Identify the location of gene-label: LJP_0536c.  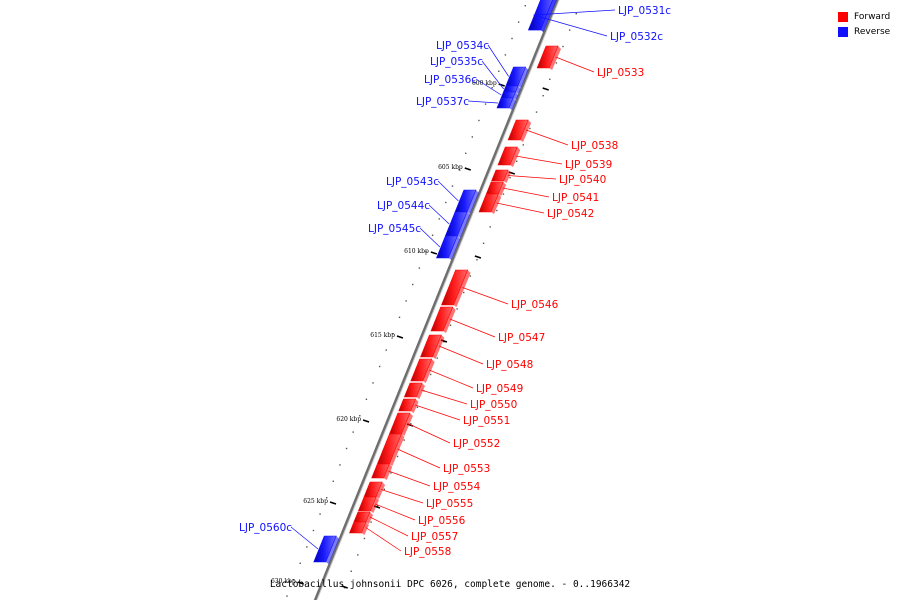
(450, 80).